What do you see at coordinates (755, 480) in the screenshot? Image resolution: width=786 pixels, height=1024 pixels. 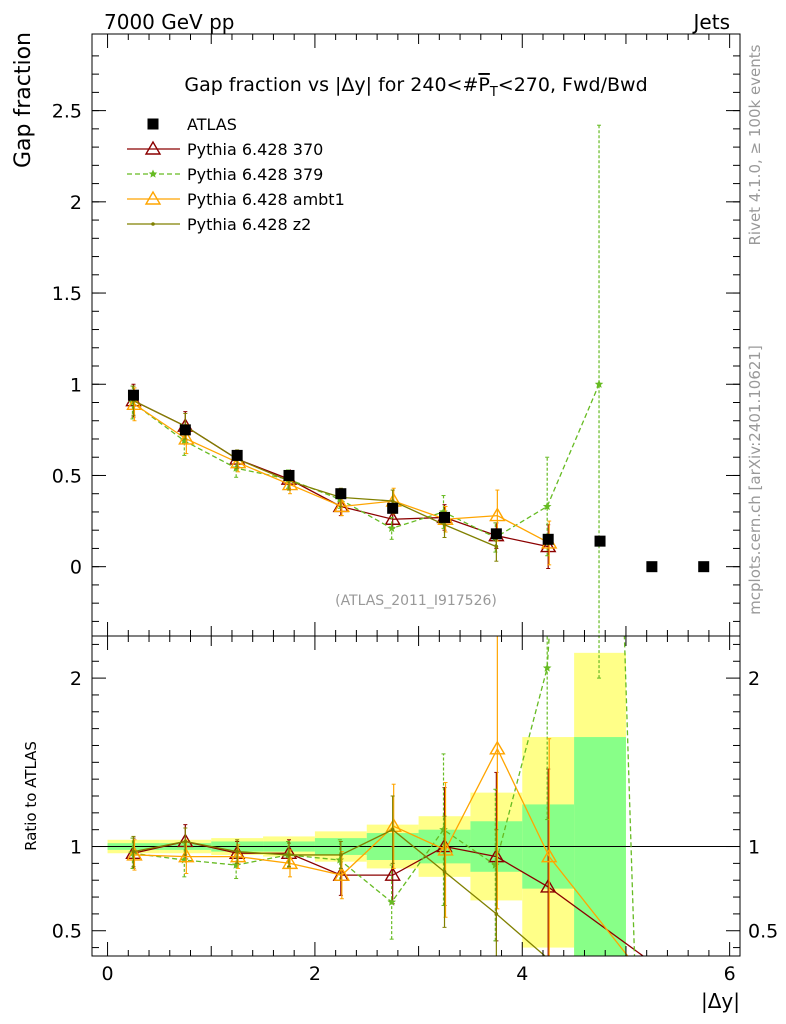 I see `mcplots-reference-label: mcplots.cern.ch [arXiv:2401.10621]` at bounding box center [755, 480].